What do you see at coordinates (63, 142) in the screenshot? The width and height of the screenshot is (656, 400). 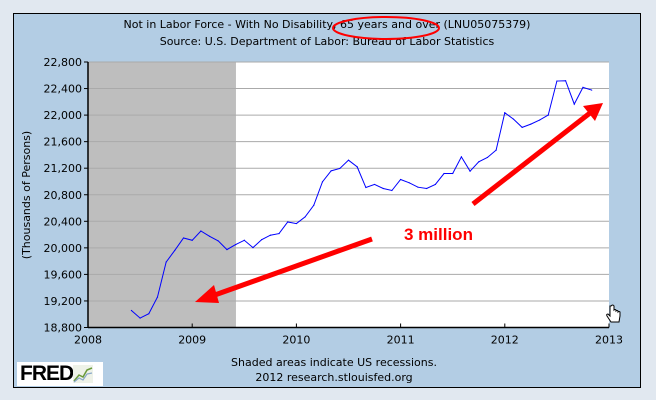 I see `y-tick-label: 21,600` at bounding box center [63, 142].